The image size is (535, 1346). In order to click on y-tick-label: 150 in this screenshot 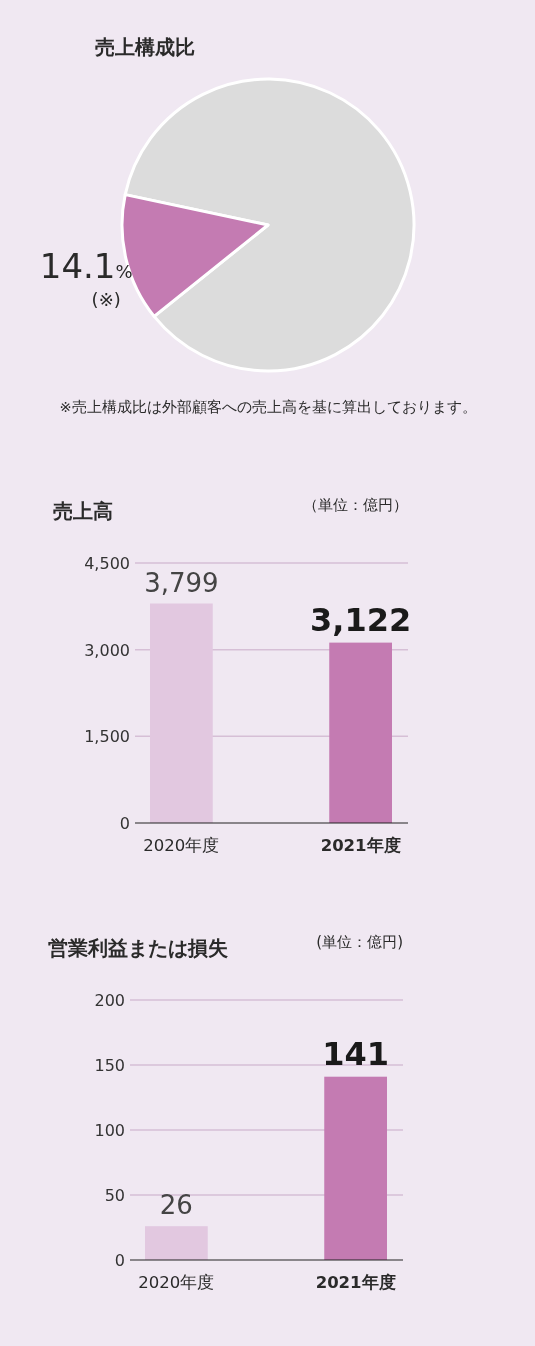, I will do `click(109, 1065)`.